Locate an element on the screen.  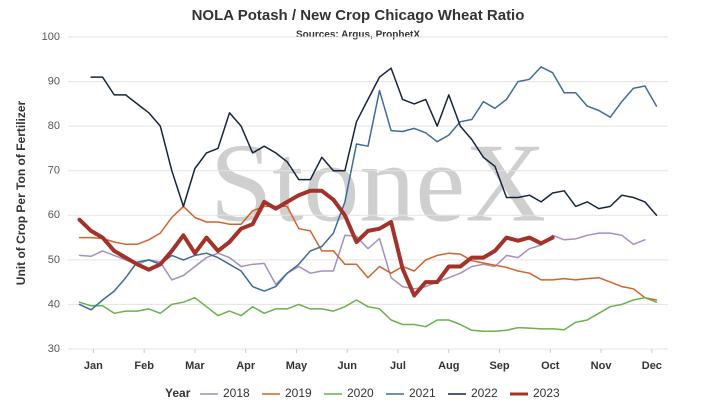
y-tick-label: 90 is located at coordinates (54, 81).